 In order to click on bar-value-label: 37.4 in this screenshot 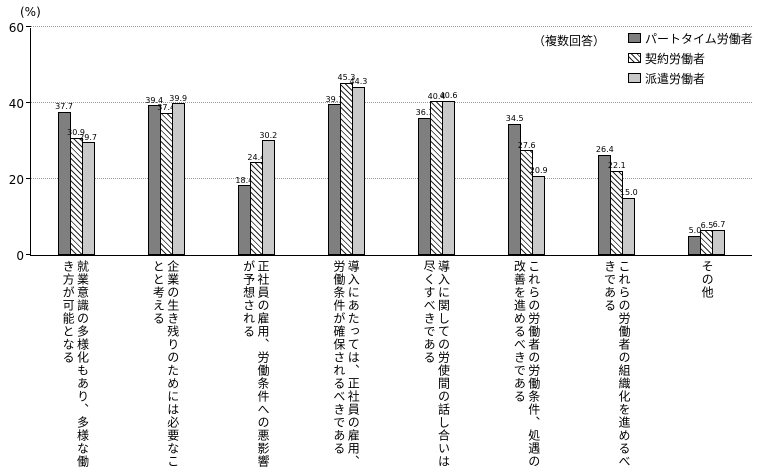, I will do `click(166, 108)`.